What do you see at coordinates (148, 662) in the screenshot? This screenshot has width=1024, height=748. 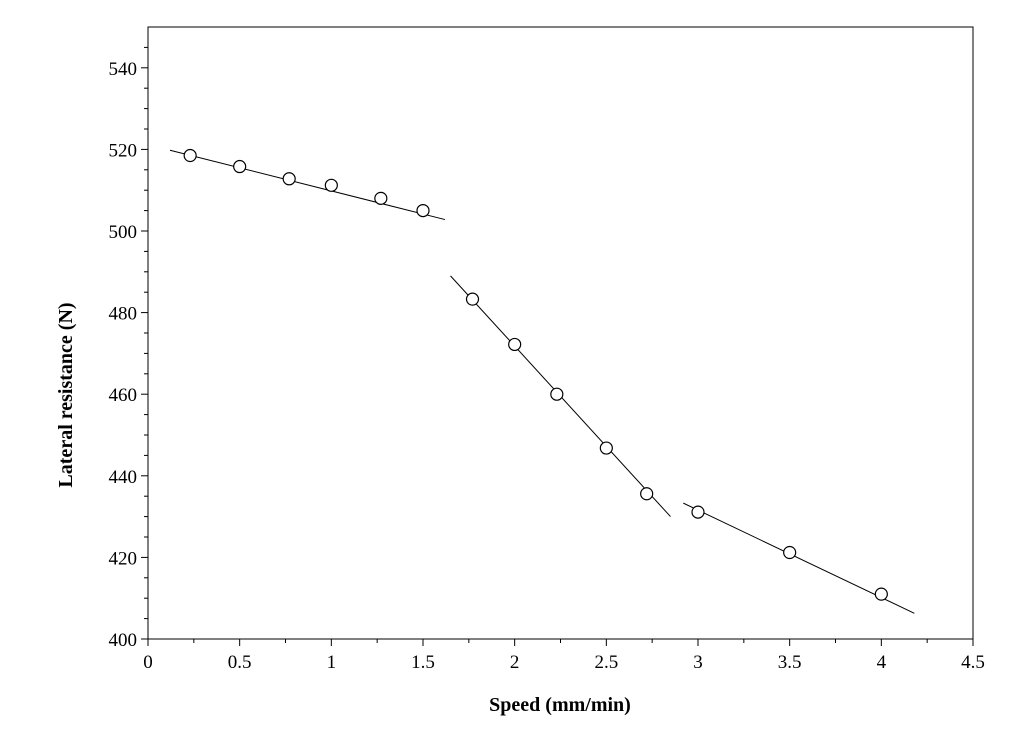 I see `x-tick-label: 0` at bounding box center [148, 662].